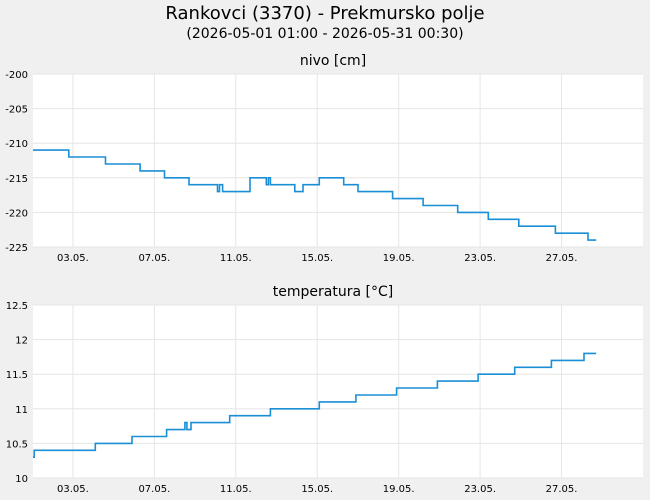 The height and width of the screenshot is (500, 650). I want to click on y-tick-label: -220, so click(16, 213).